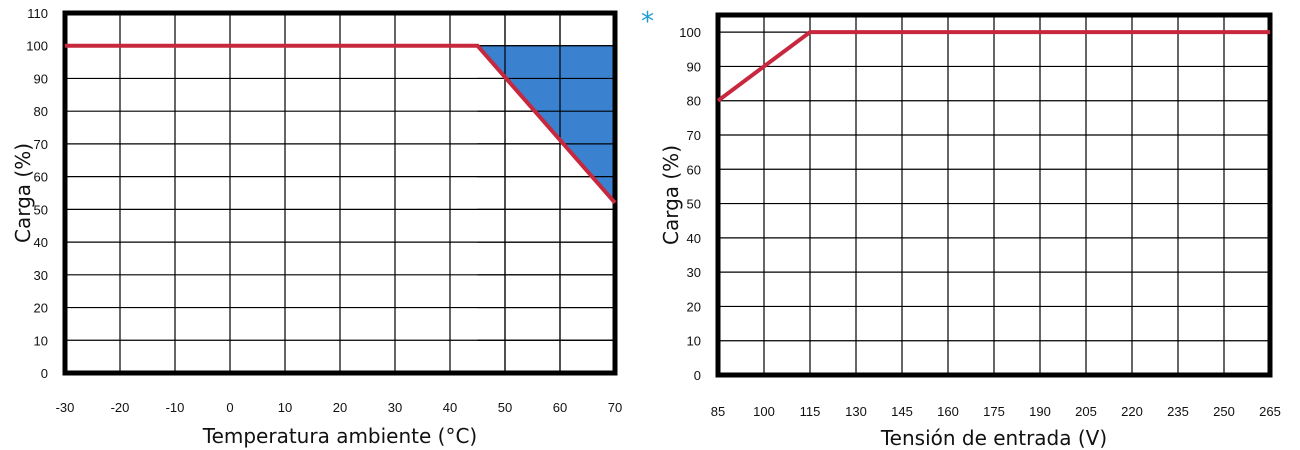 The height and width of the screenshot is (450, 1300). I want to click on x-tick-label: 10, so click(285, 407).